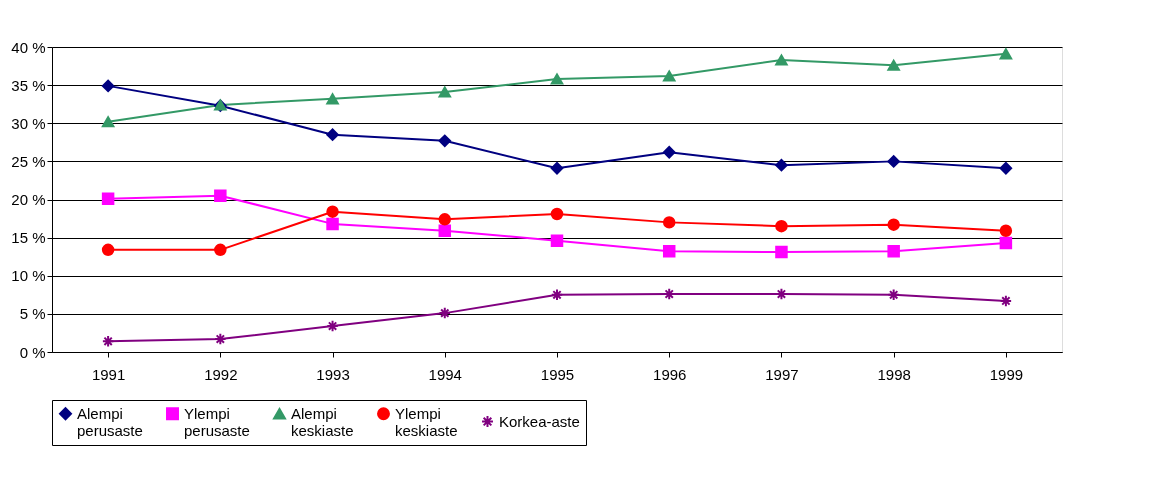 This screenshot has height=500, width=1167. What do you see at coordinates (539, 421) in the screenshot?
I see `legend-label: Korkea-aste` at bounding box center [539, 421].